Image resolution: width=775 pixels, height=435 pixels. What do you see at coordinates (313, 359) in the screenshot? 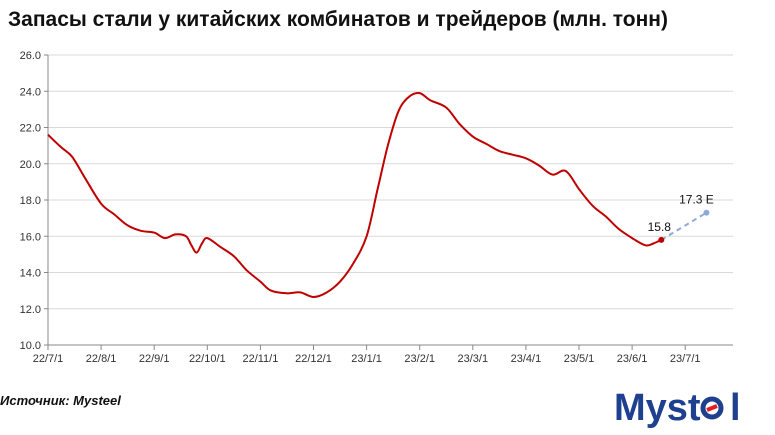
I see `x-tick-label: 22/12/1` at bounding box center [313, 359].